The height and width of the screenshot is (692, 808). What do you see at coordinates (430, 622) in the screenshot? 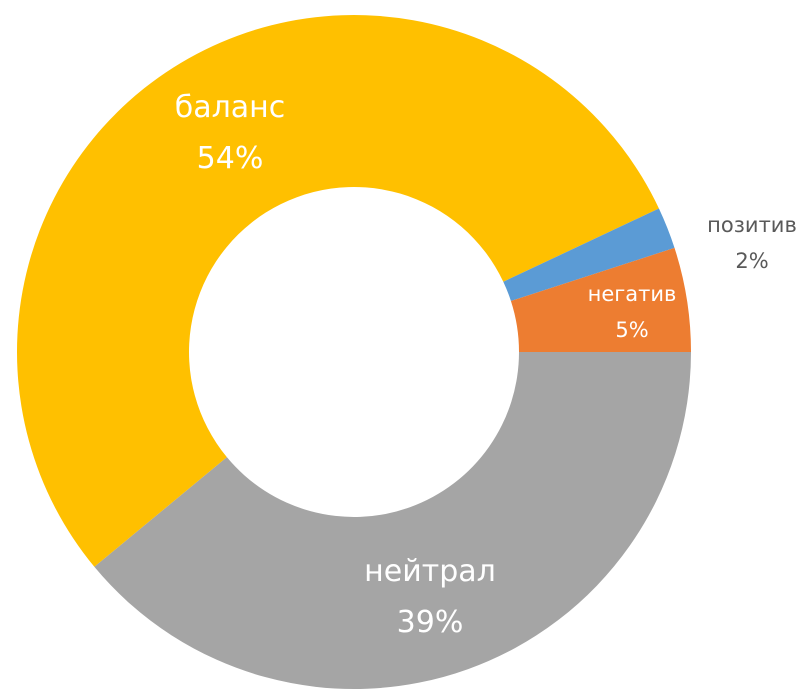
I see `slice-value-label: 39%` at bounding box center [430, 622].